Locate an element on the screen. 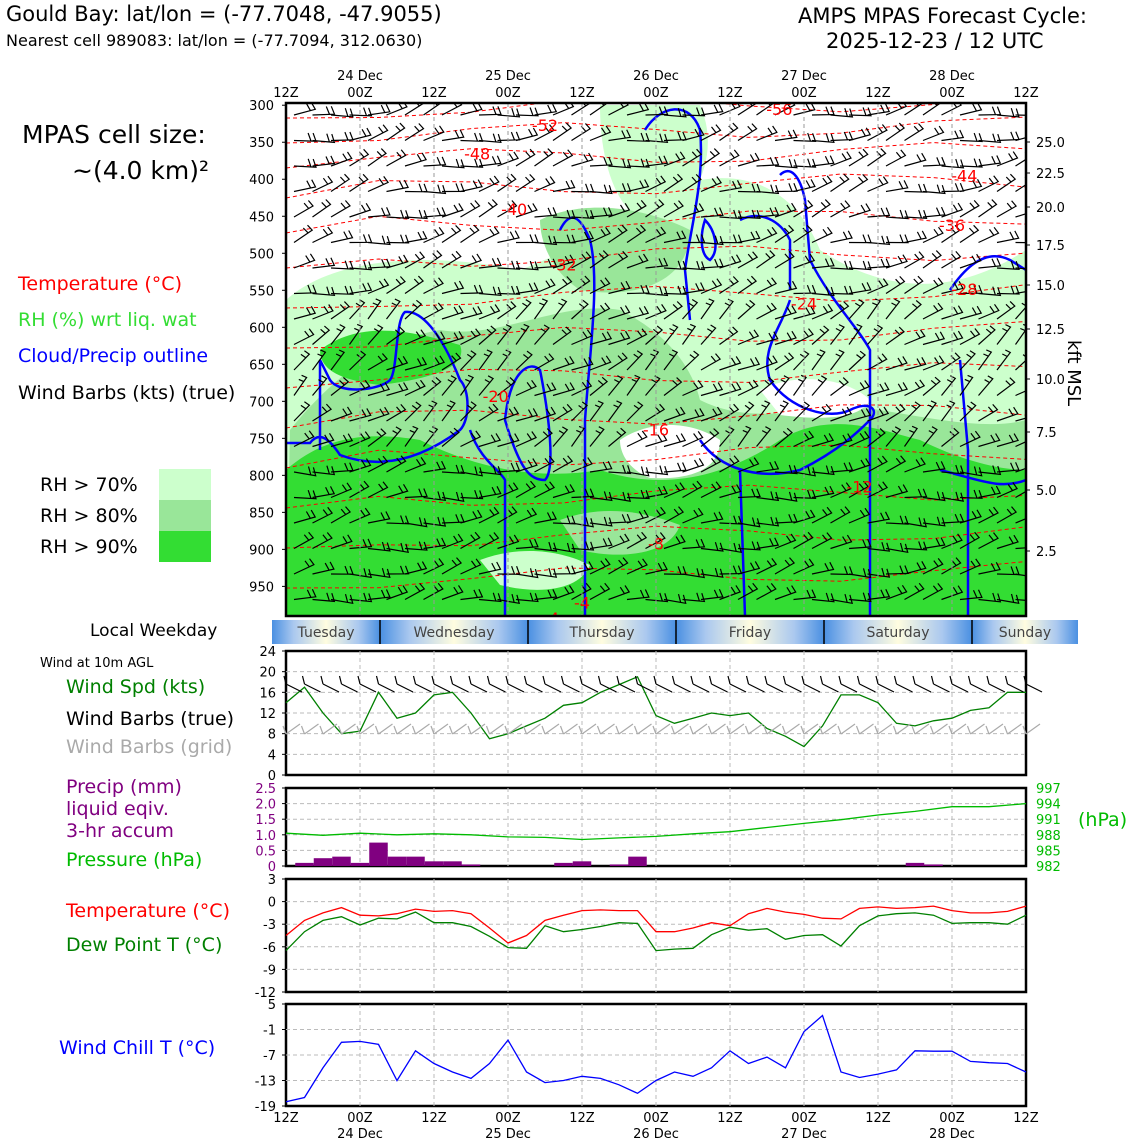 The width and height of the screenshot is (1140, 1140). legend-rh: RH (%) wrt liq. wat is located at coordinates (107, 320).